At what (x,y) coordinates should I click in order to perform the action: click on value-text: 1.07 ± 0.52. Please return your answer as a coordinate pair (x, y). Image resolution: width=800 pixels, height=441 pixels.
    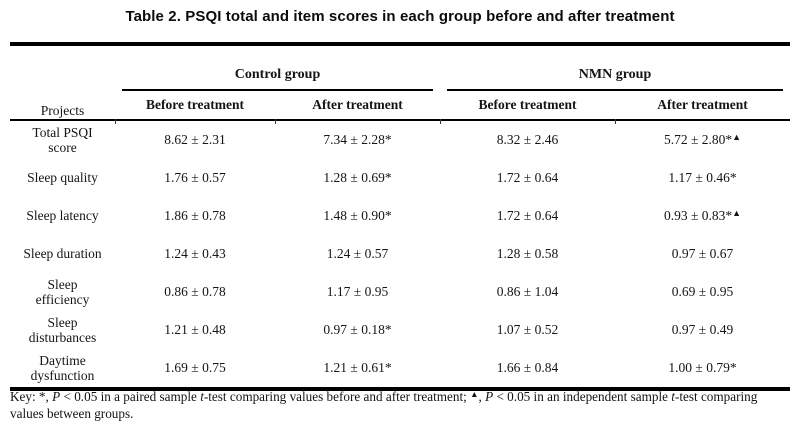
    Looking at the image, I should click on (527, 329).